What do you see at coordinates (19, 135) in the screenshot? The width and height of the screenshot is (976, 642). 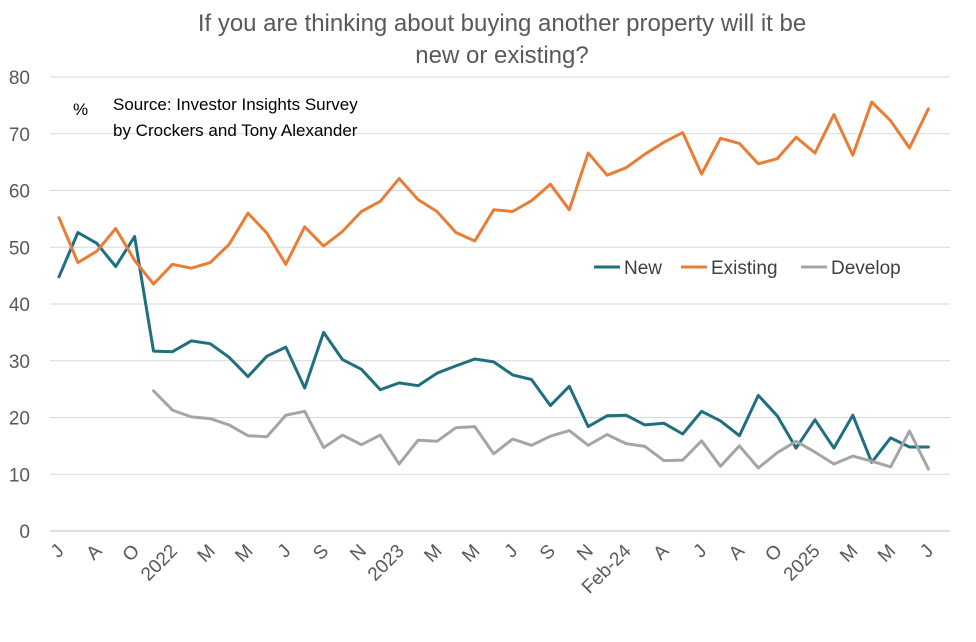 I see `y-tick-label: 70` at bounding box center [19, 135].